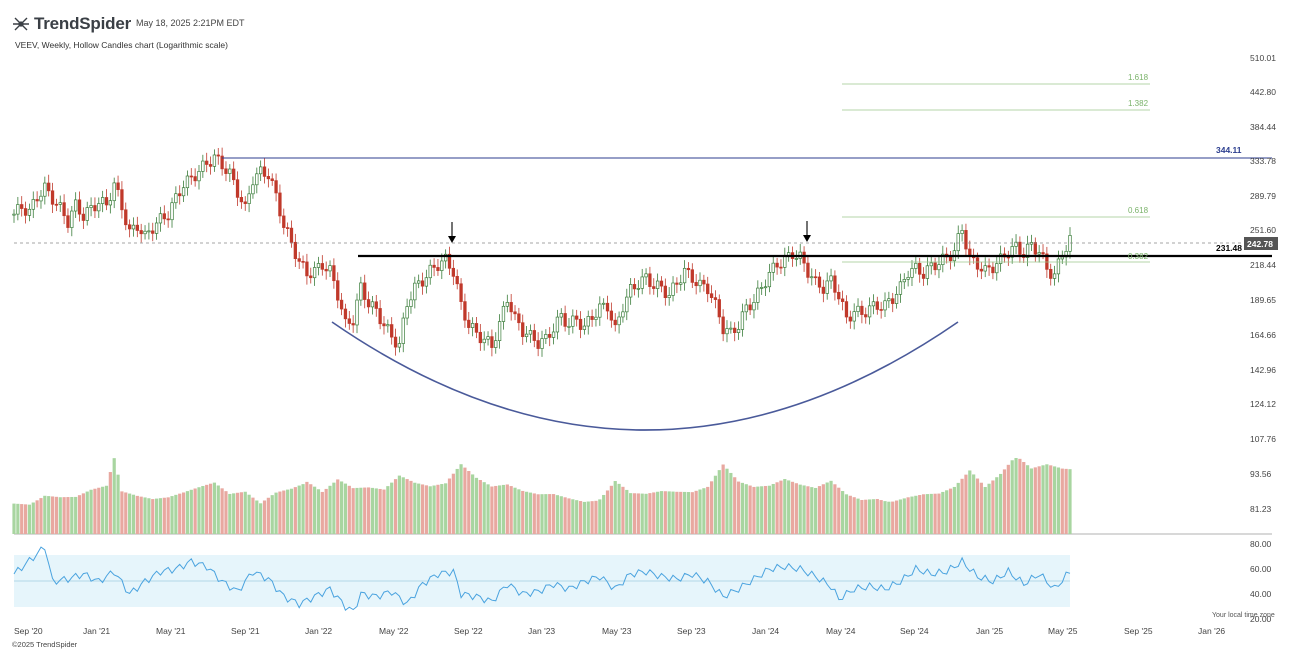  What do you see at coordinates (645, 376) in the screenshot?
I see `cup-pattern-curve` at bounding box center [645, 376].